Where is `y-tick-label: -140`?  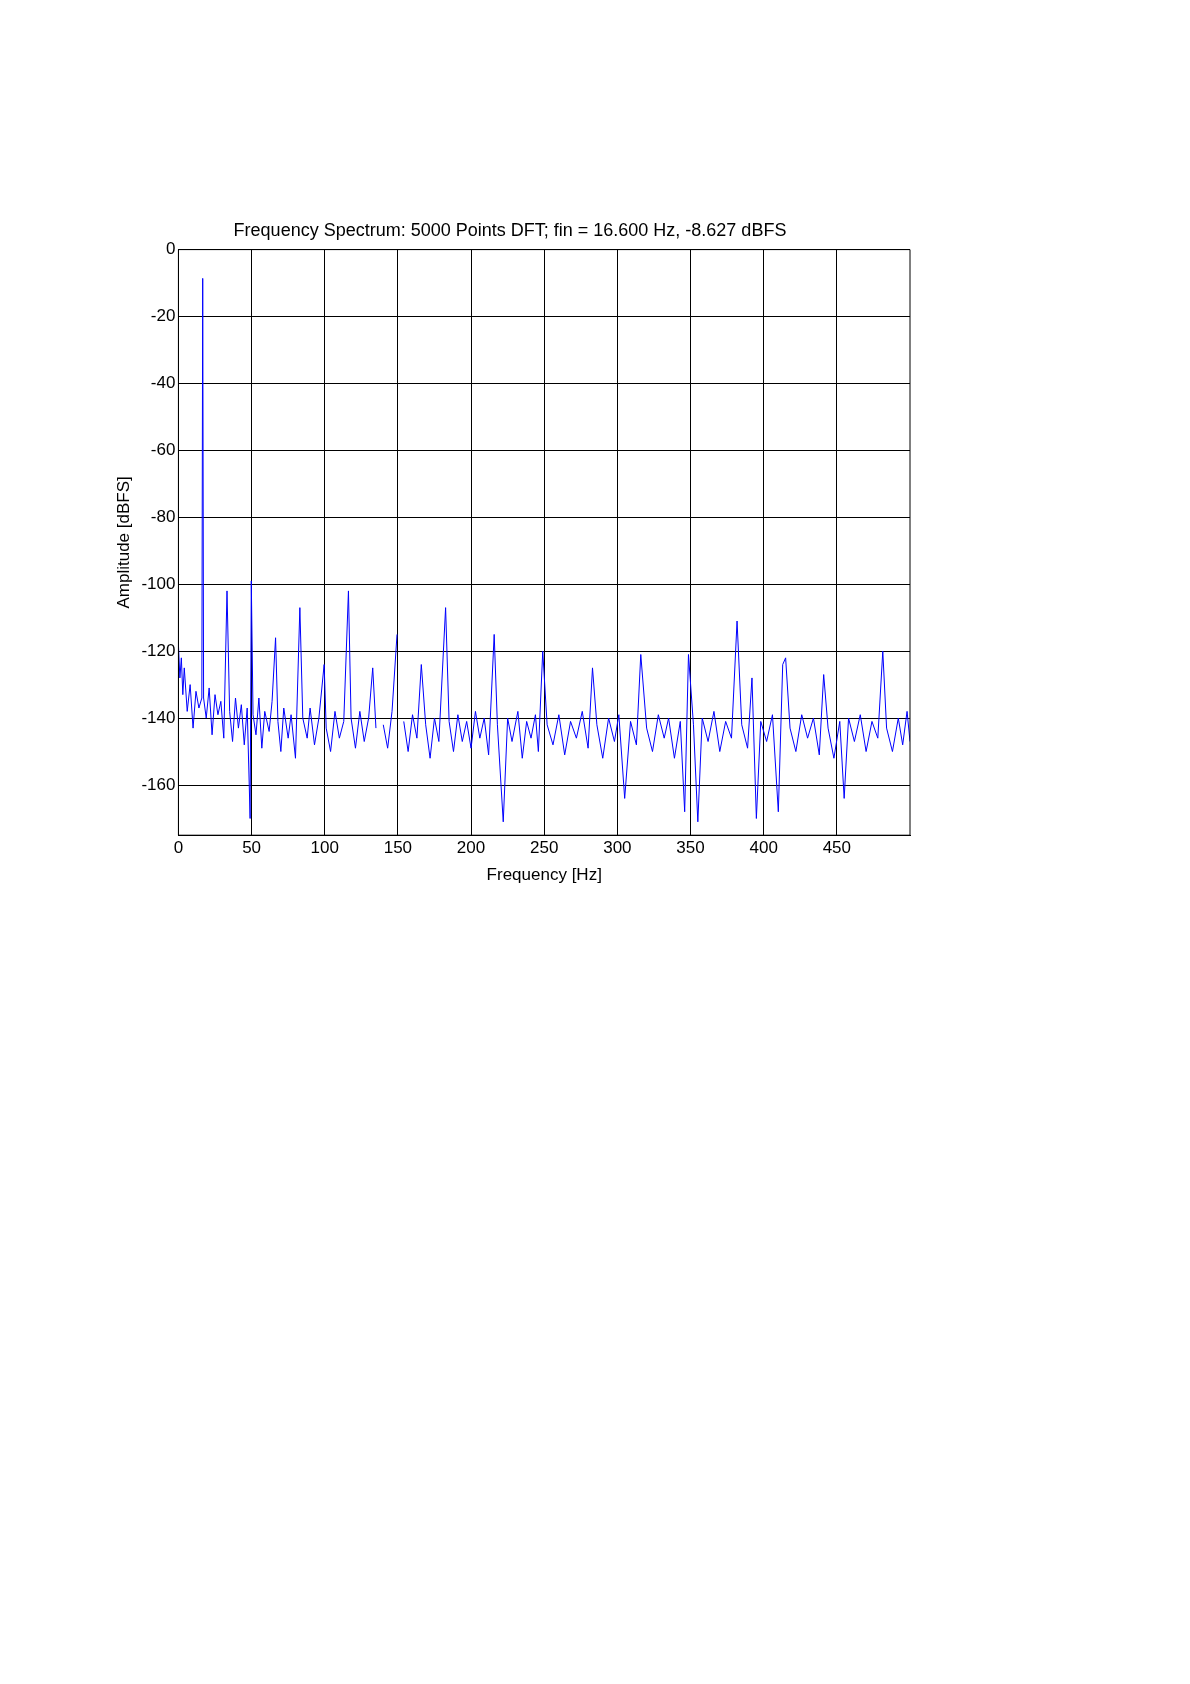 y-tick-label: -140 is located at coordinates (158, 717).